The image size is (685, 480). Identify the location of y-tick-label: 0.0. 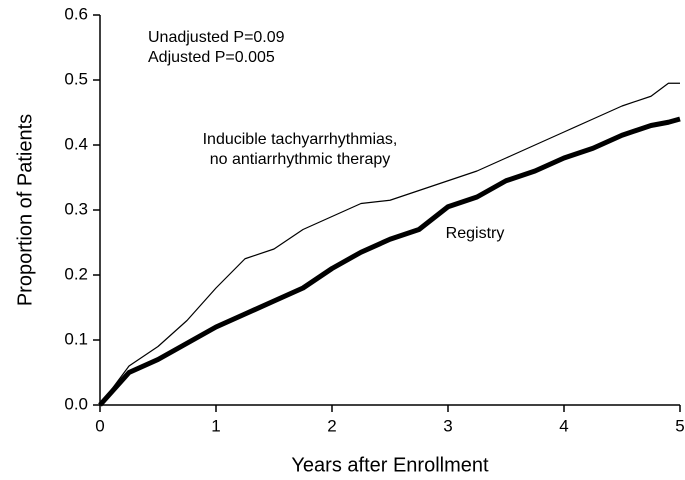
(76, 403).